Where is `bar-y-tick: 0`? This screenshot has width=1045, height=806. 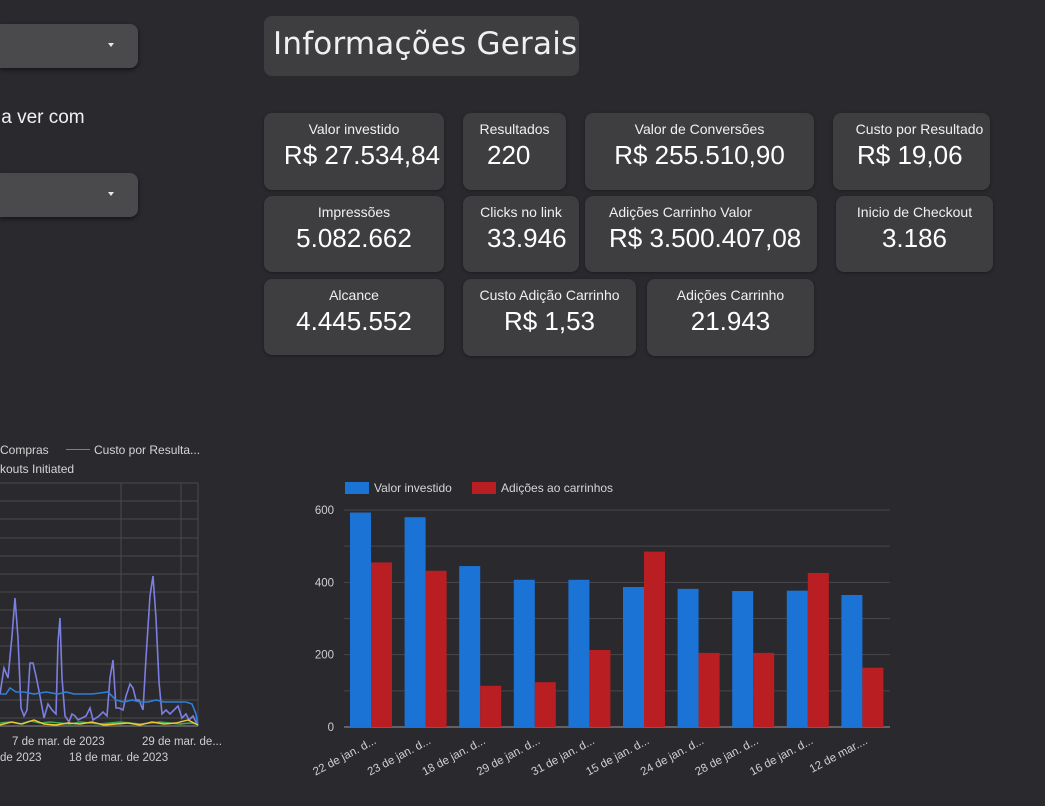
bar-y-tick: 0 is located at coordinates (331, 728).